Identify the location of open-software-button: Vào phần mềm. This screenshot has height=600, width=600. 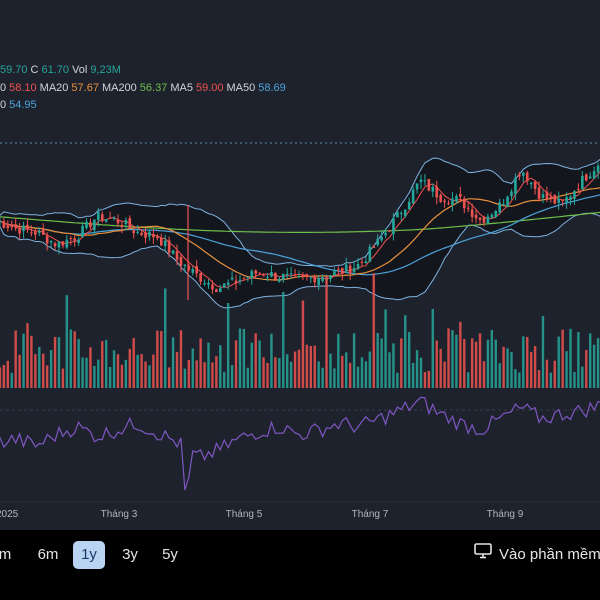
(537, 555).